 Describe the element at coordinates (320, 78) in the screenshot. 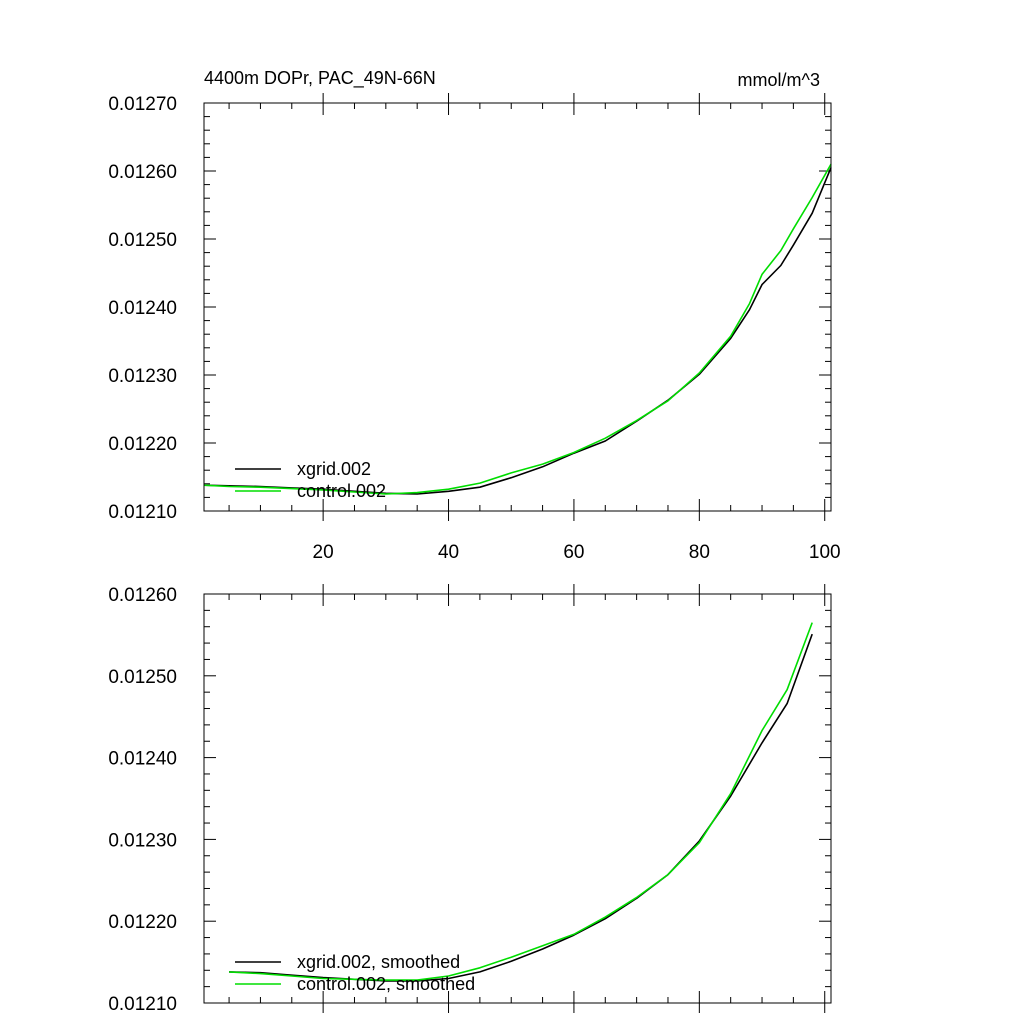

I see `top-plot-title: 4400m DOPr, PAC_49N-66N` at that location.